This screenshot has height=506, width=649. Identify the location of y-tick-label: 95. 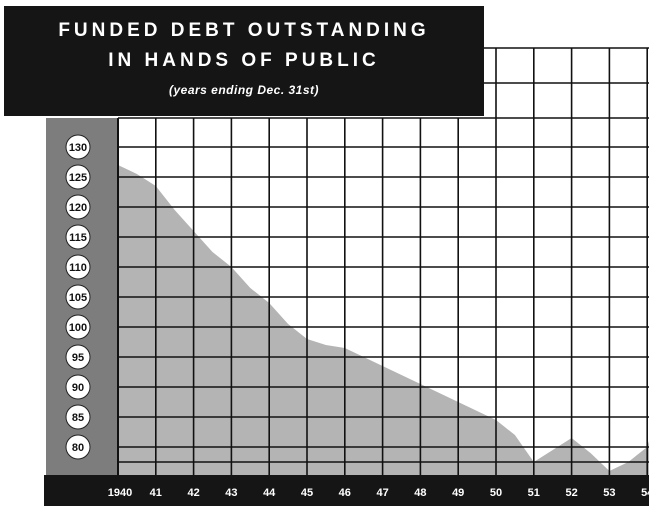
(78, 358).